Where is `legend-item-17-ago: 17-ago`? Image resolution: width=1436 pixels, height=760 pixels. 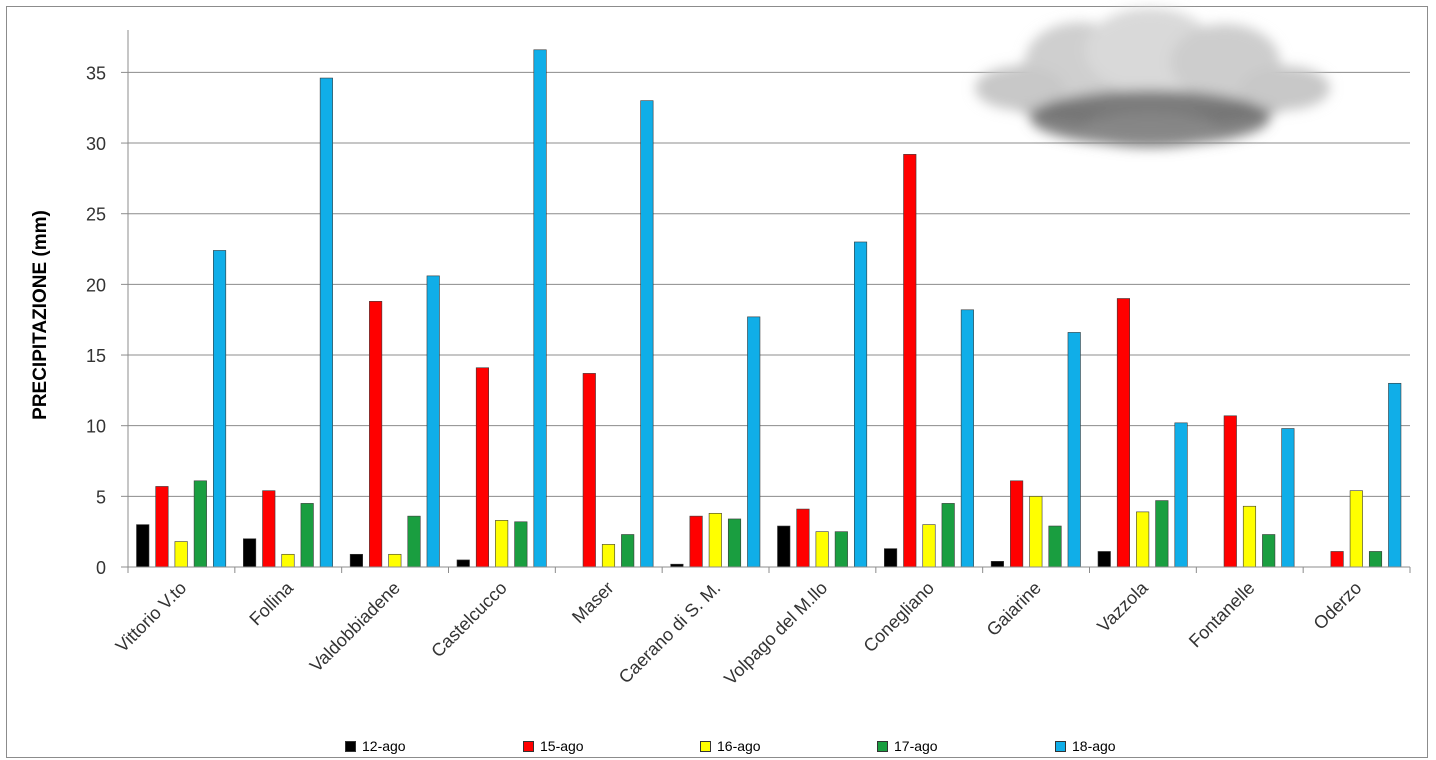 legend-item-17-ago: 17-ago is located at coordinates (907, 746).